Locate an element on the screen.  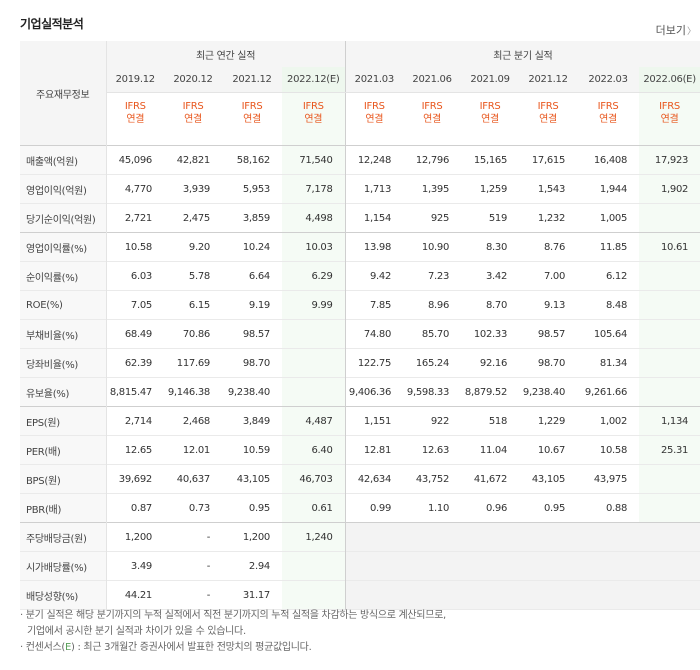
table-cell: 12.81 is located at coordinates (374, 450).